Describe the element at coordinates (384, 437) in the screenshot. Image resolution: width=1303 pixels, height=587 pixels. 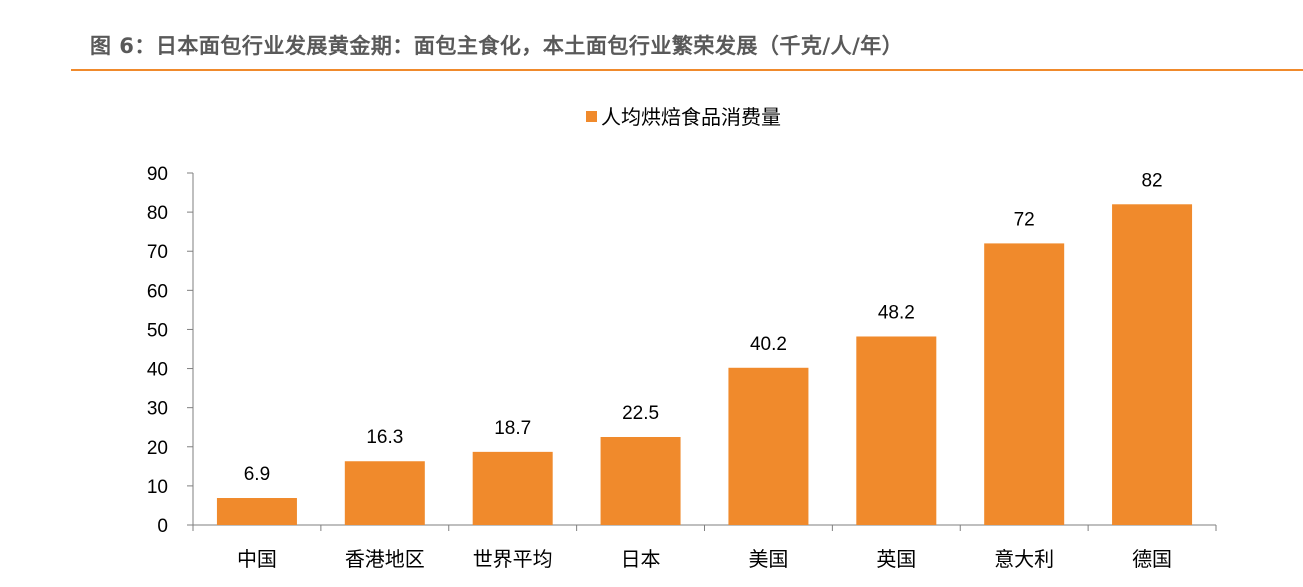
I see `data-label: 16.3` at that location.